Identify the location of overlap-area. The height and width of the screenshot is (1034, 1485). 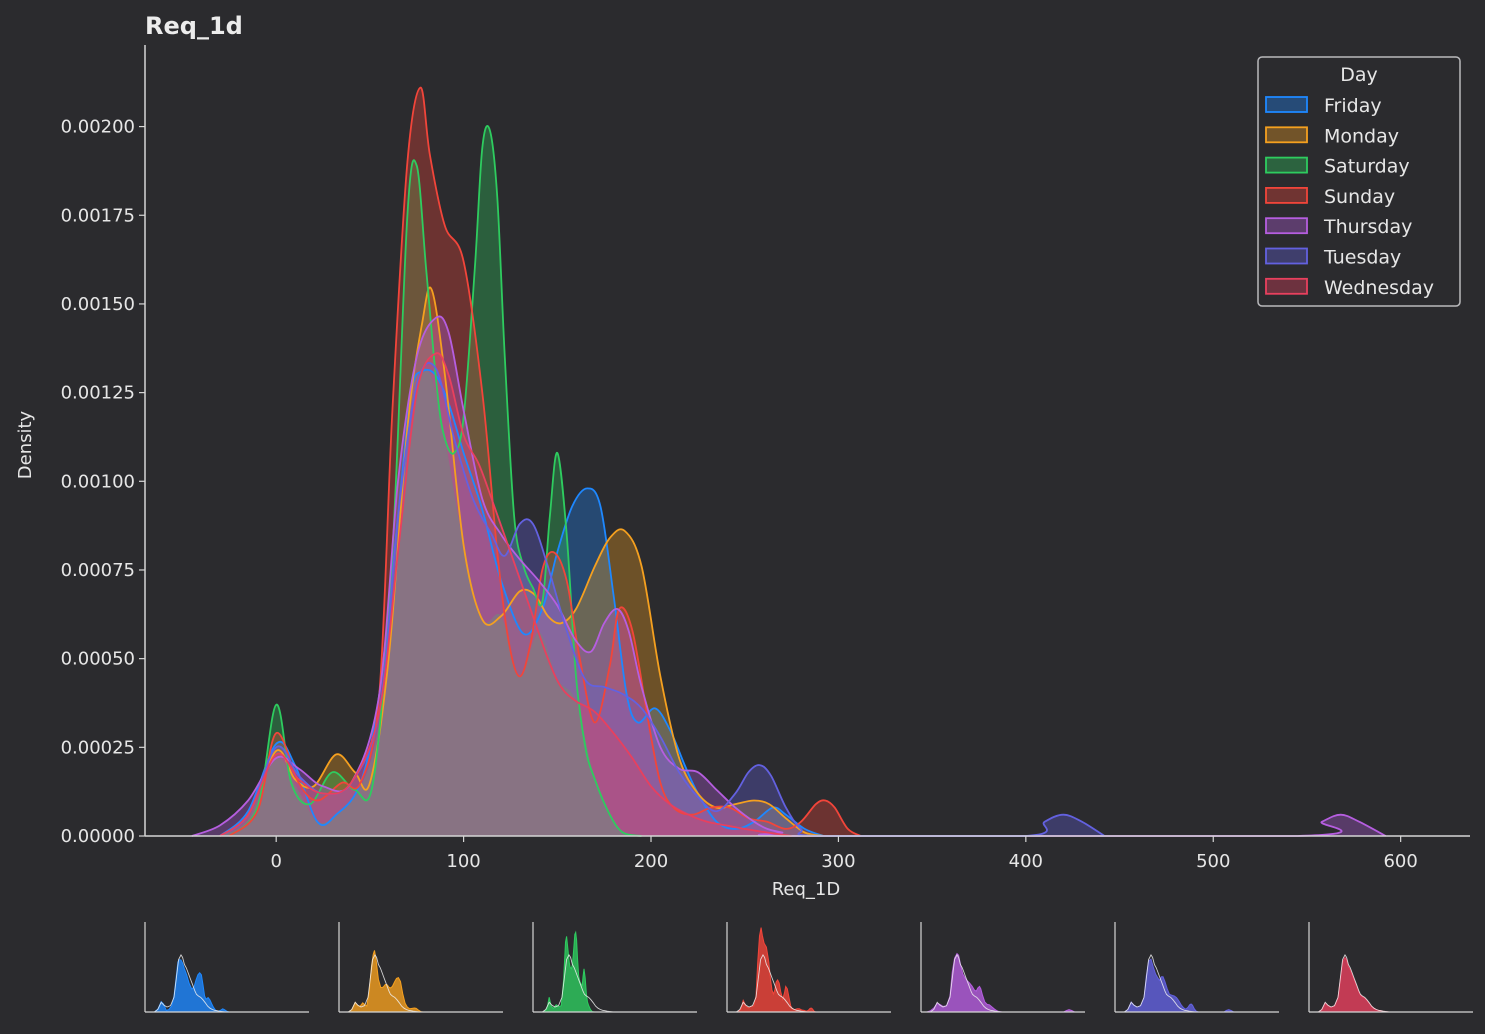
(440, 602).